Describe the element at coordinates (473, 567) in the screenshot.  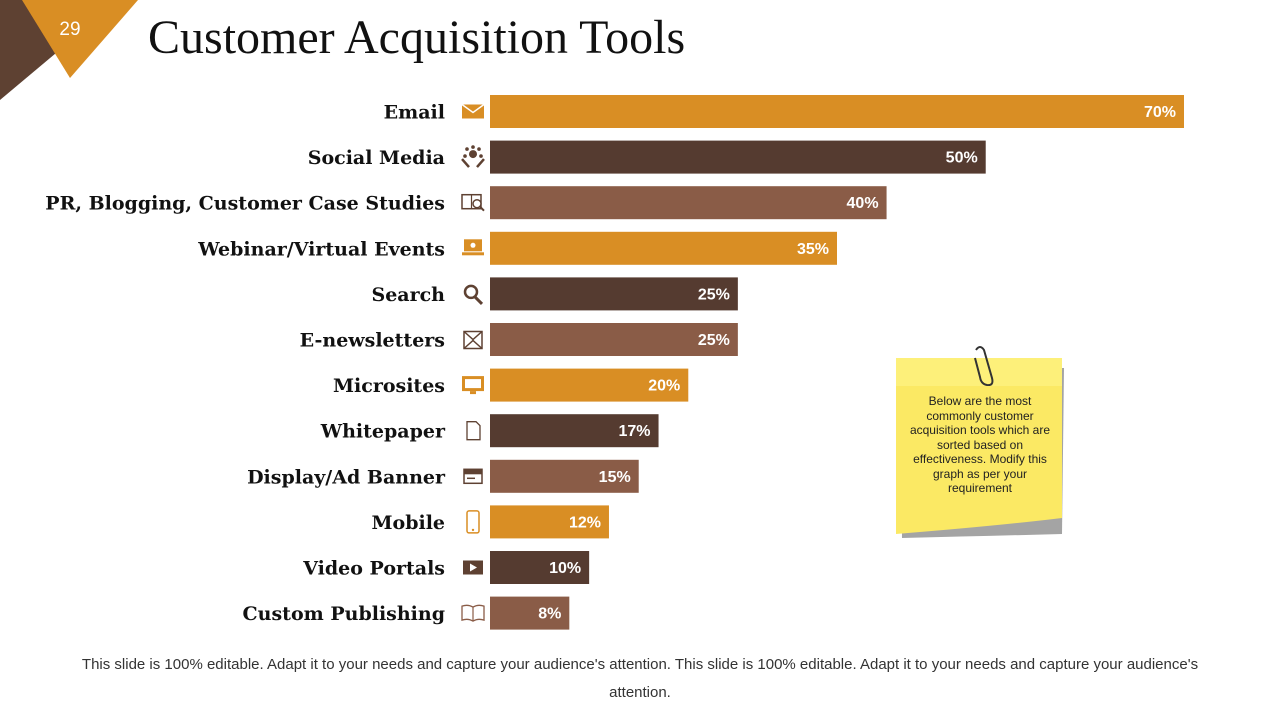
I see `video-player-icon` at that location.